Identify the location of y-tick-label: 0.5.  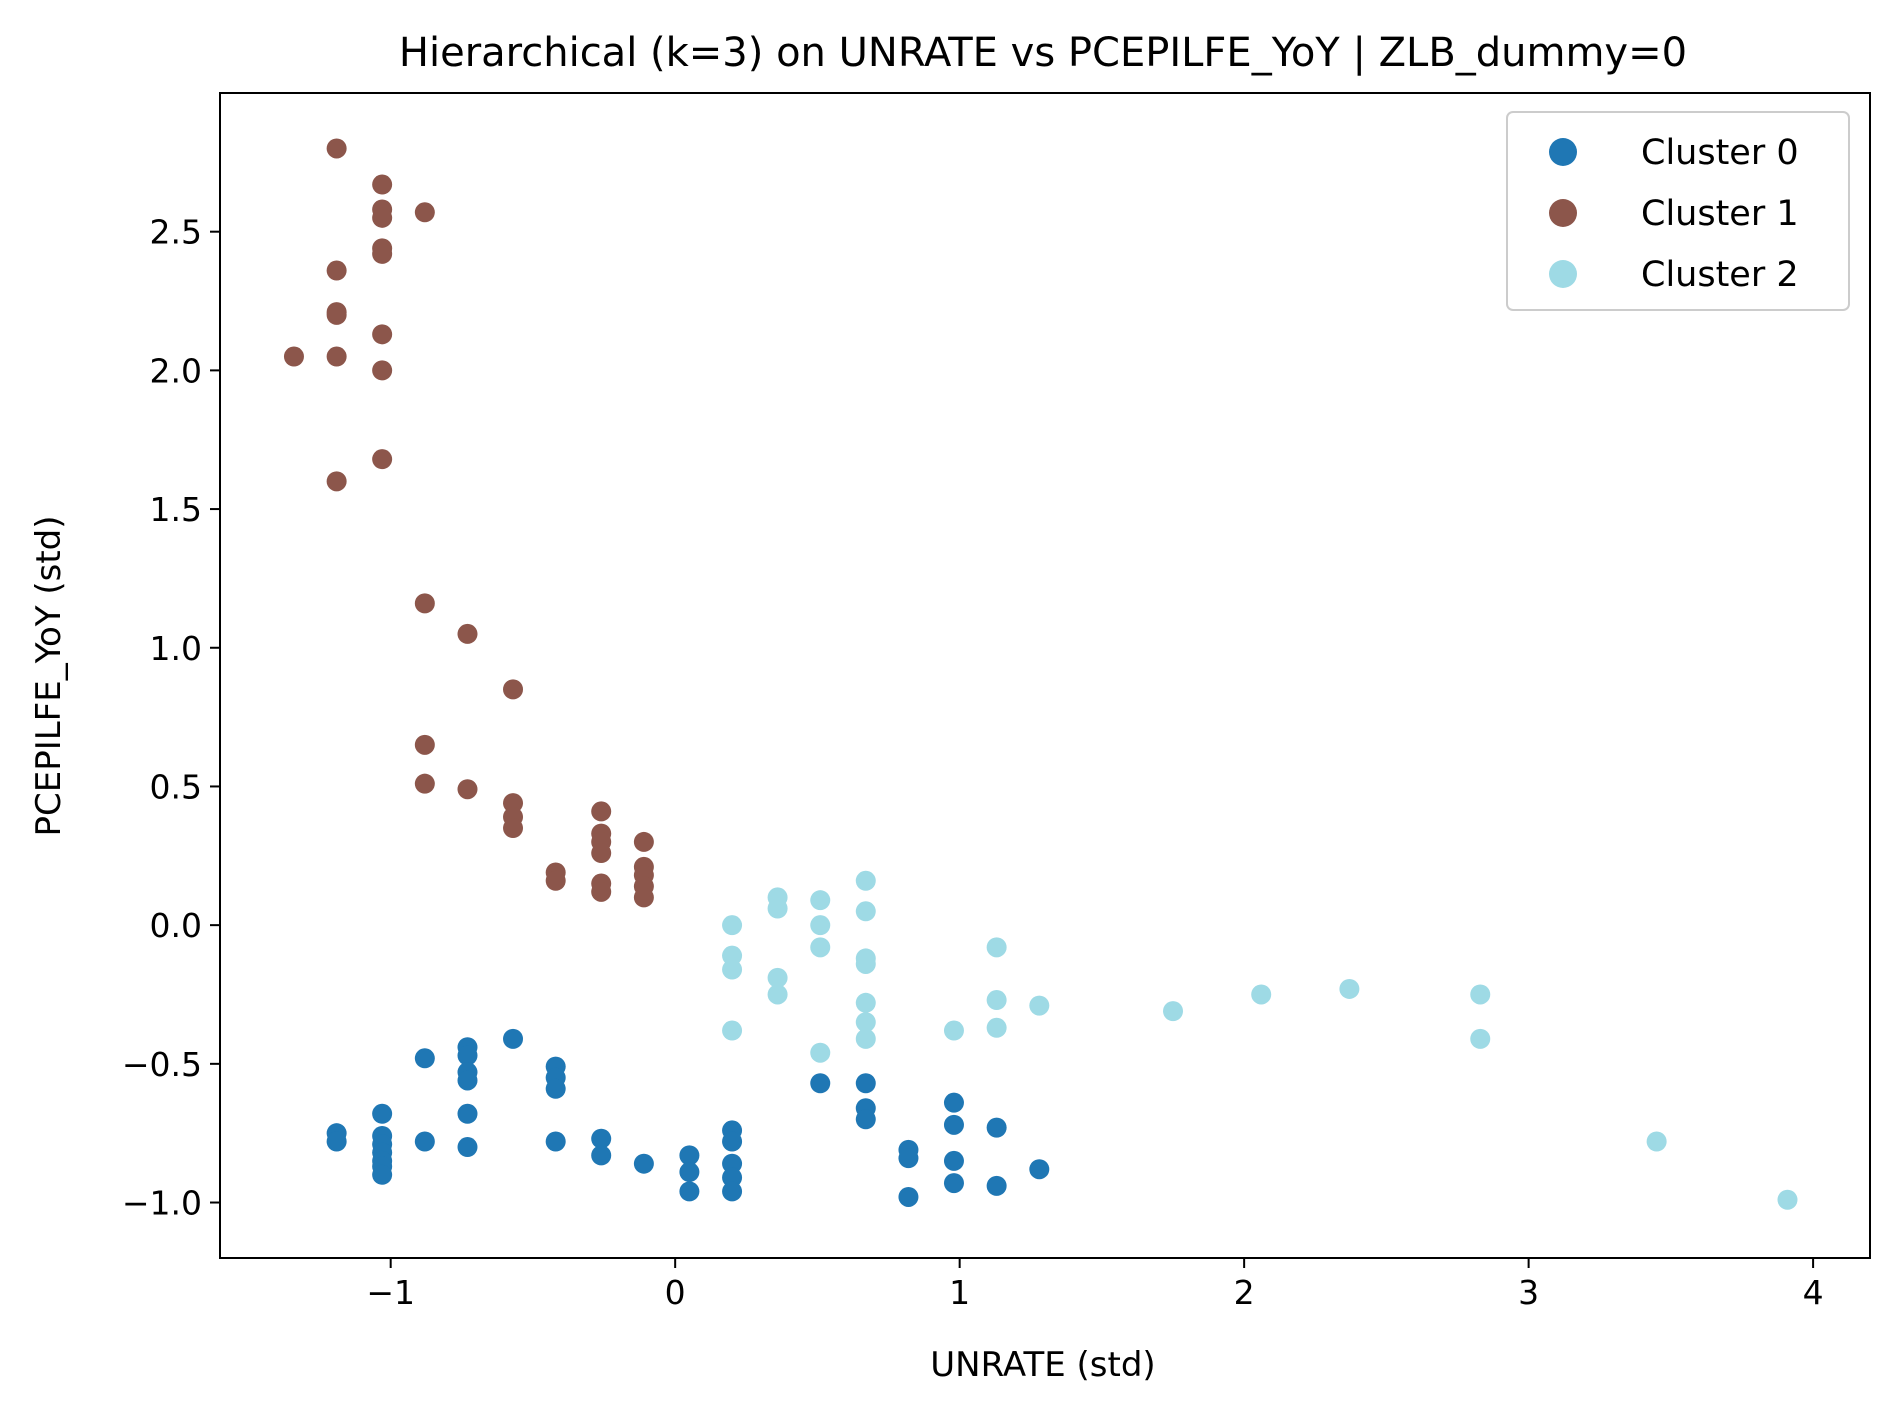
(176, 786).